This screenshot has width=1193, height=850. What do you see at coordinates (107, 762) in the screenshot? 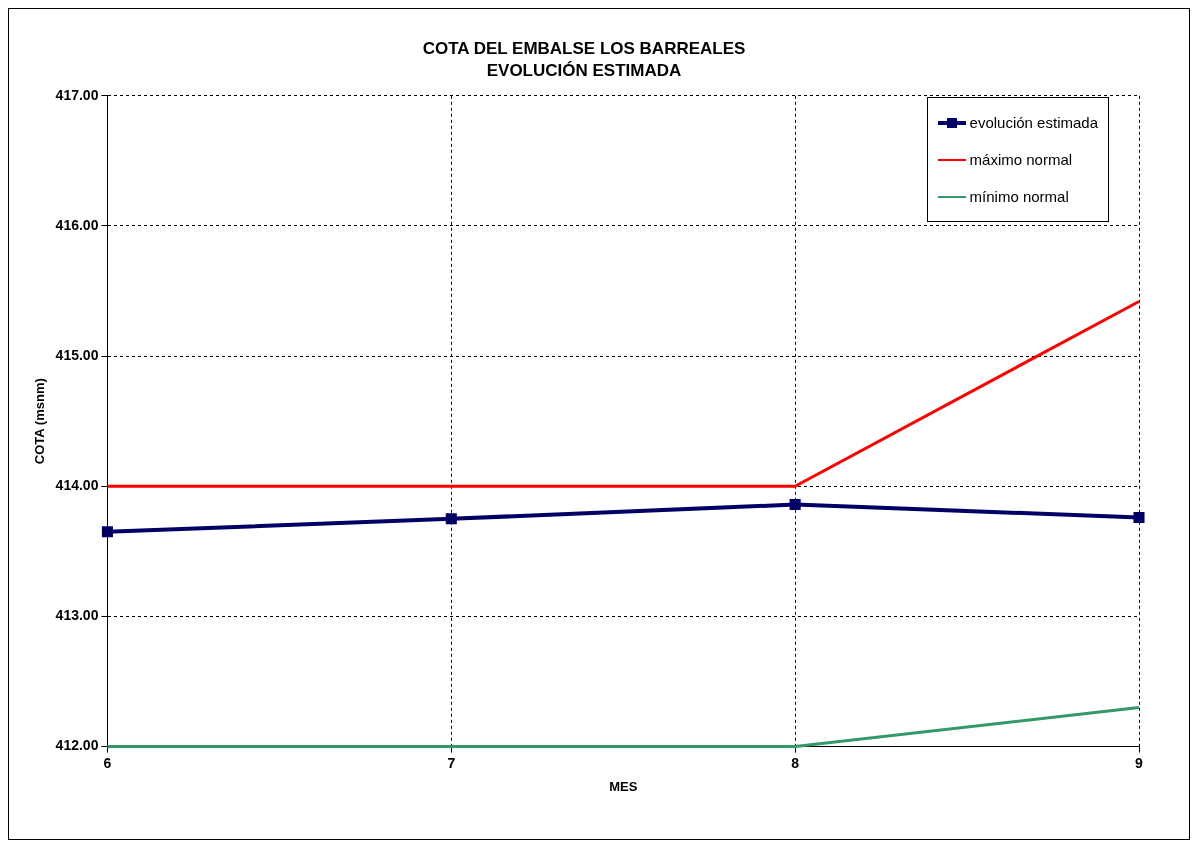
I see `x-tick-label: 6` at bounding box center [107, 762].